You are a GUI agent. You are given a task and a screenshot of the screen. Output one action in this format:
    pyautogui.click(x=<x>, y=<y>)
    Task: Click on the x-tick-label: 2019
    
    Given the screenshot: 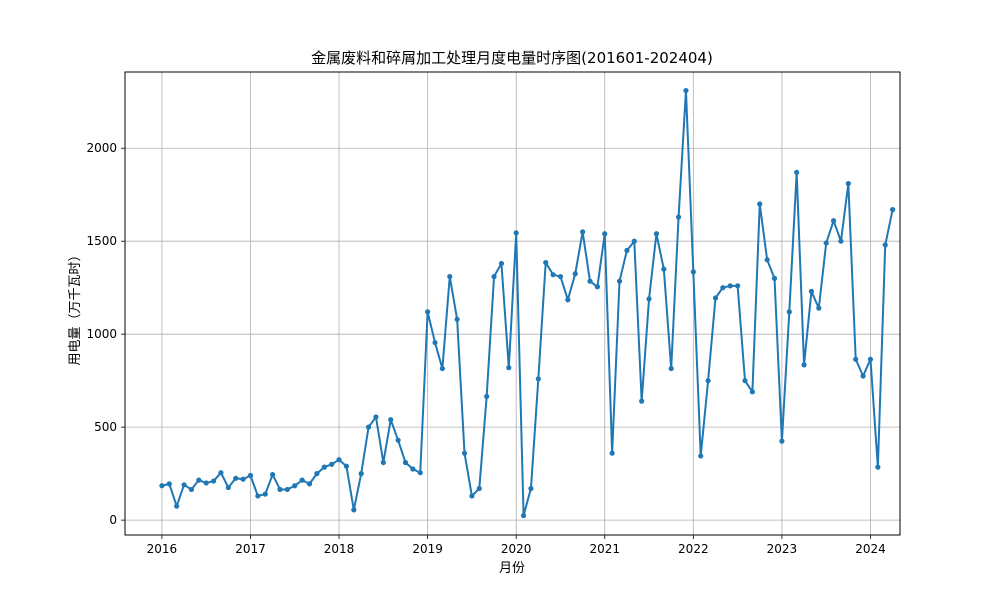 What is the action you would take?
    pyautogui.click(x=427, y=549)
    